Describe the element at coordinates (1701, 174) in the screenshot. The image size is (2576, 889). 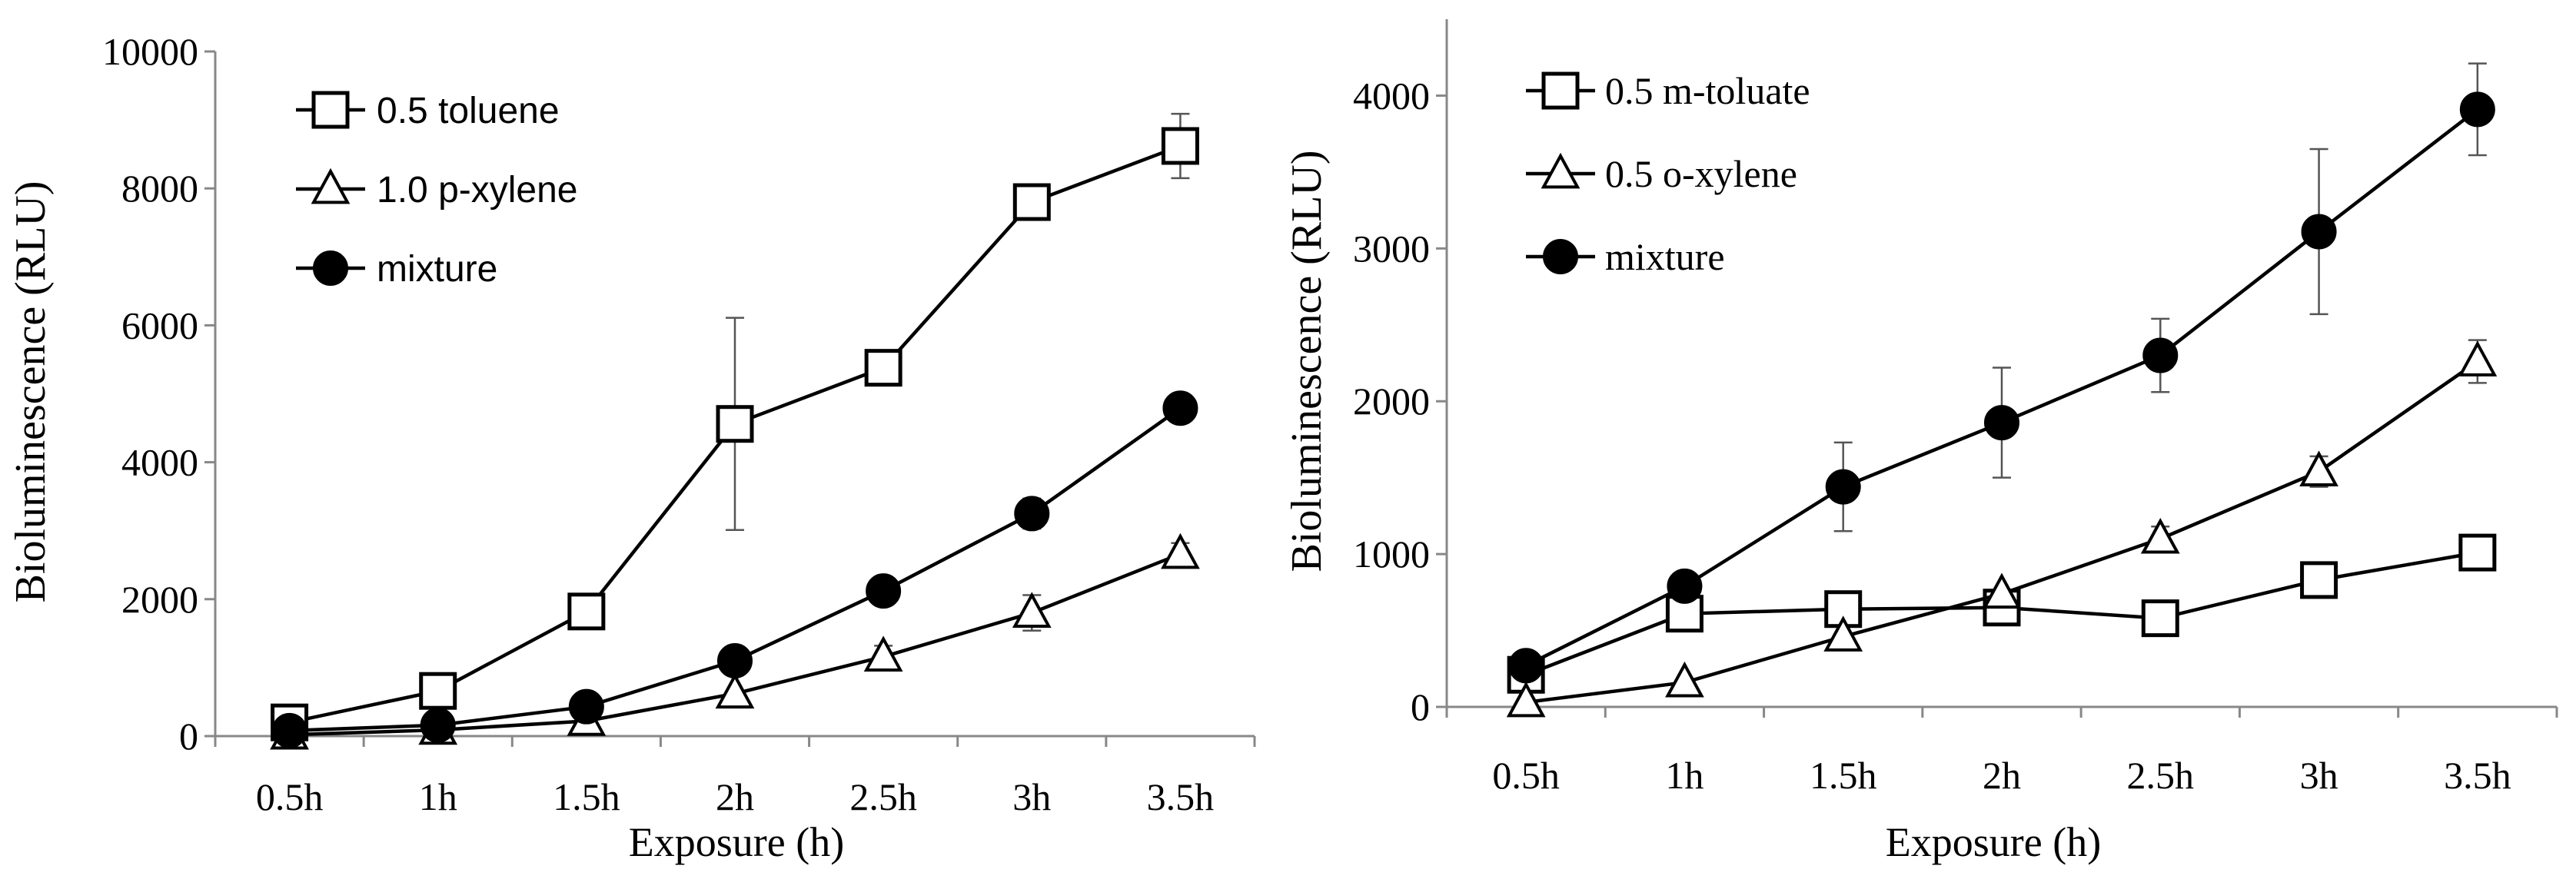
I see `legend-label: 0.5 o-xylene` at that location.